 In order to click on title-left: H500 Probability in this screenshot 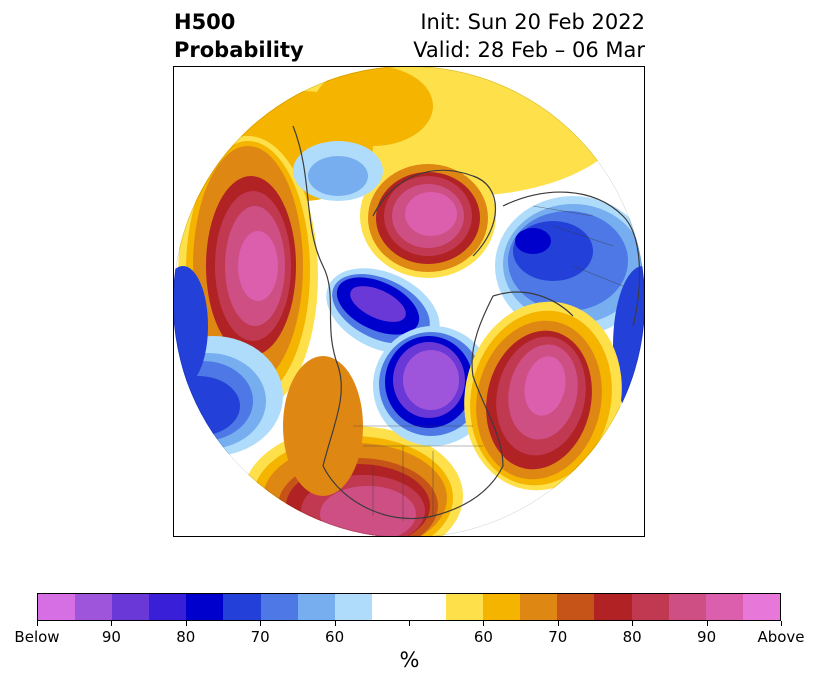, I will do `click(239, 36)`.